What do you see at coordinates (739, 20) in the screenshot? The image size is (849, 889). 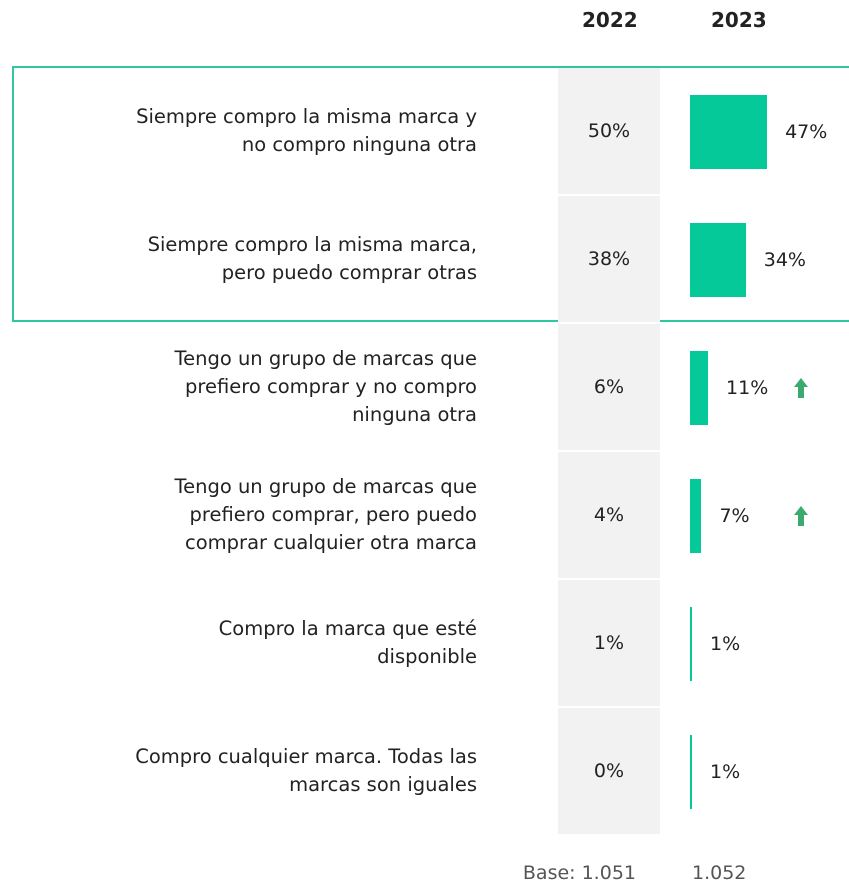 I see `header-2023: 2023` at bounding box center [739, 20].